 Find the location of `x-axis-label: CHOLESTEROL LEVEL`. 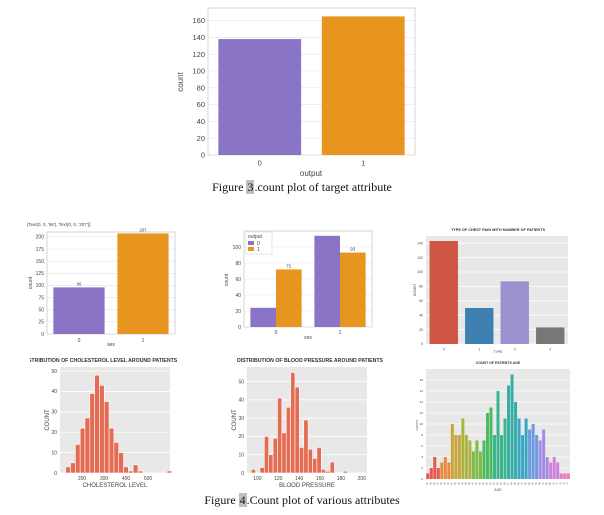

x-axis-label: CHOLESTEROL LEVEL is located at coordinates (115, 486).